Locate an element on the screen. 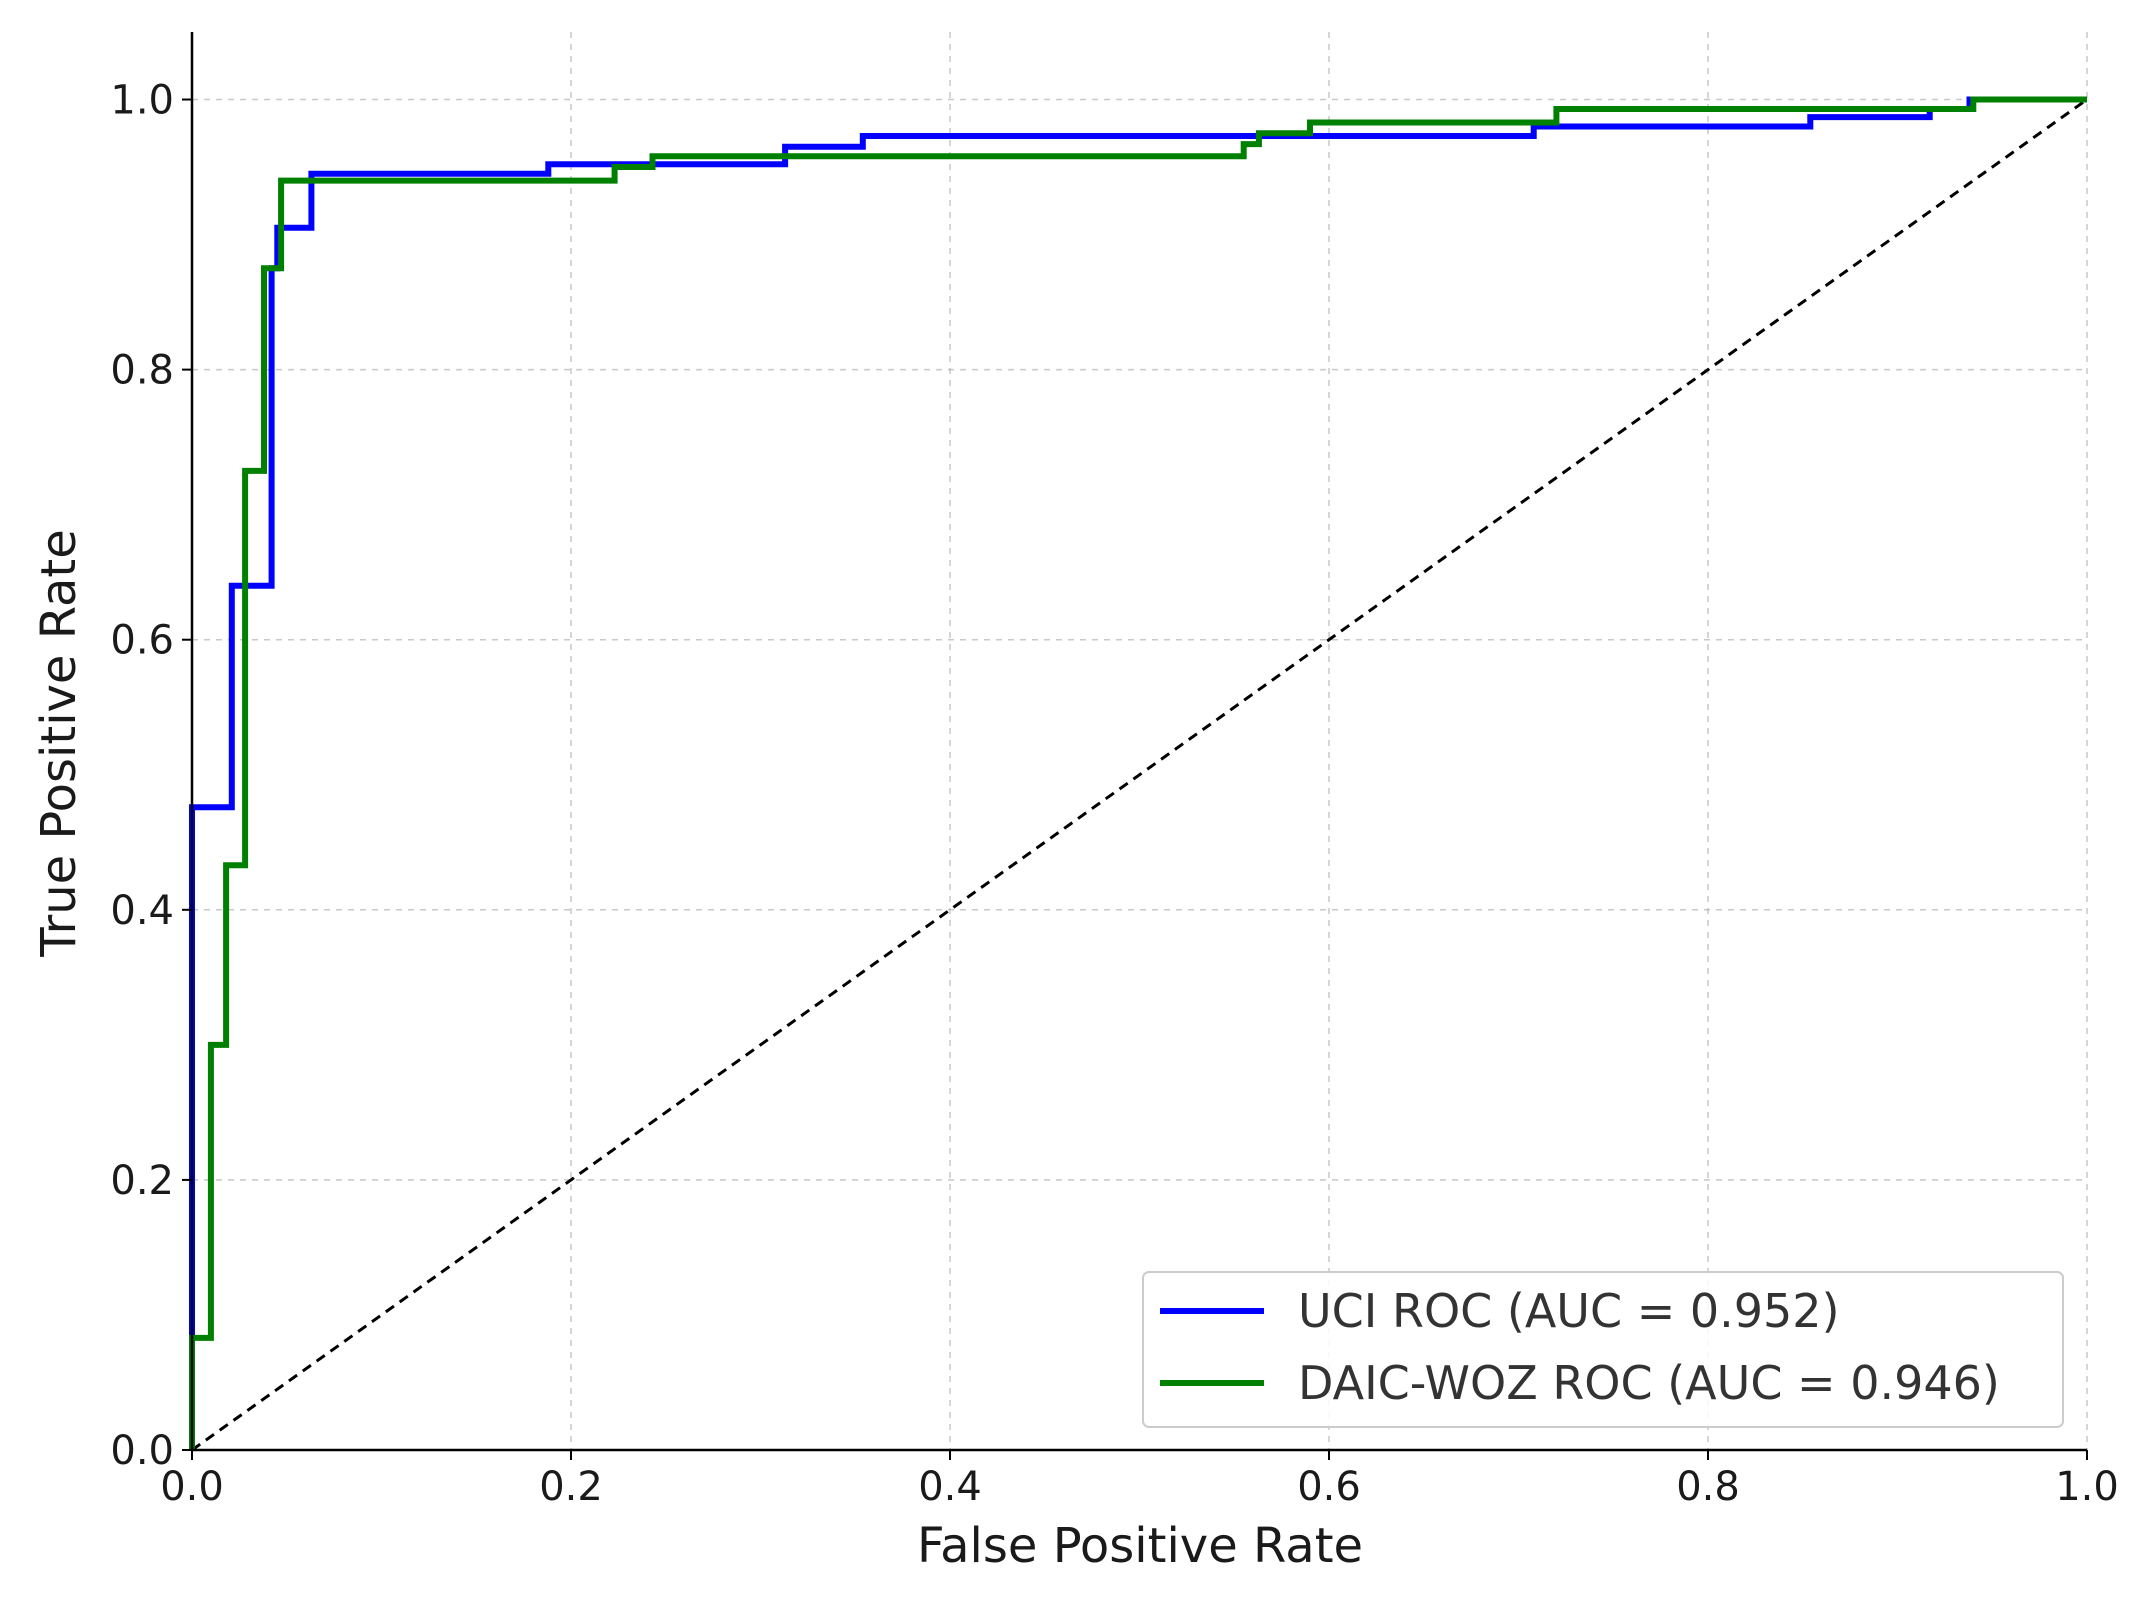 The image size is (2131, 1597). y-axis-label: True Positive Rate is located at coordinates (59, 743).